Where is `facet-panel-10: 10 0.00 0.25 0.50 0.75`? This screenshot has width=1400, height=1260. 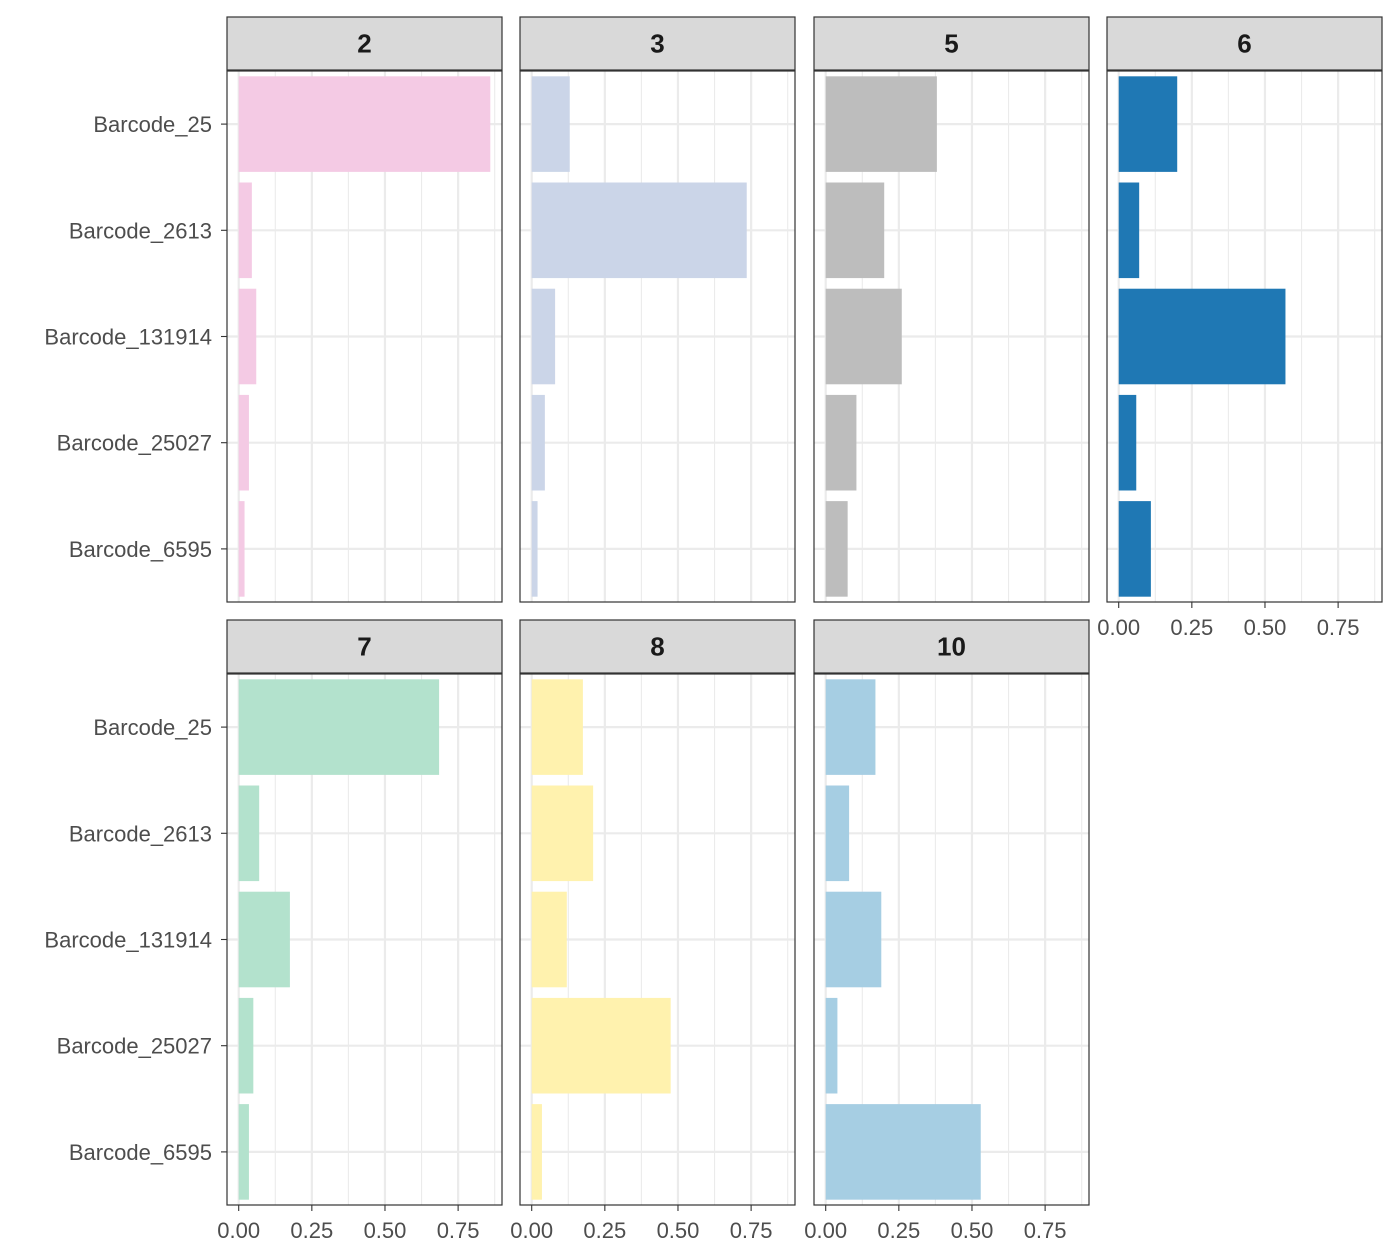 facet-panel-10: 10 0.00 0.25 0.50 0.75 is located at coordinates (947, 931).